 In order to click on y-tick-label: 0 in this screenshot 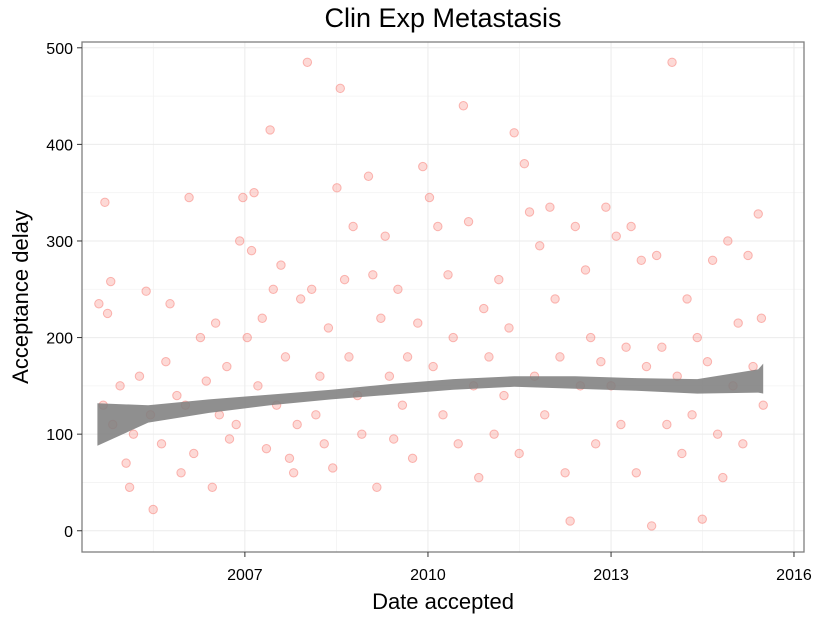, I will do `click(68, 532)`.